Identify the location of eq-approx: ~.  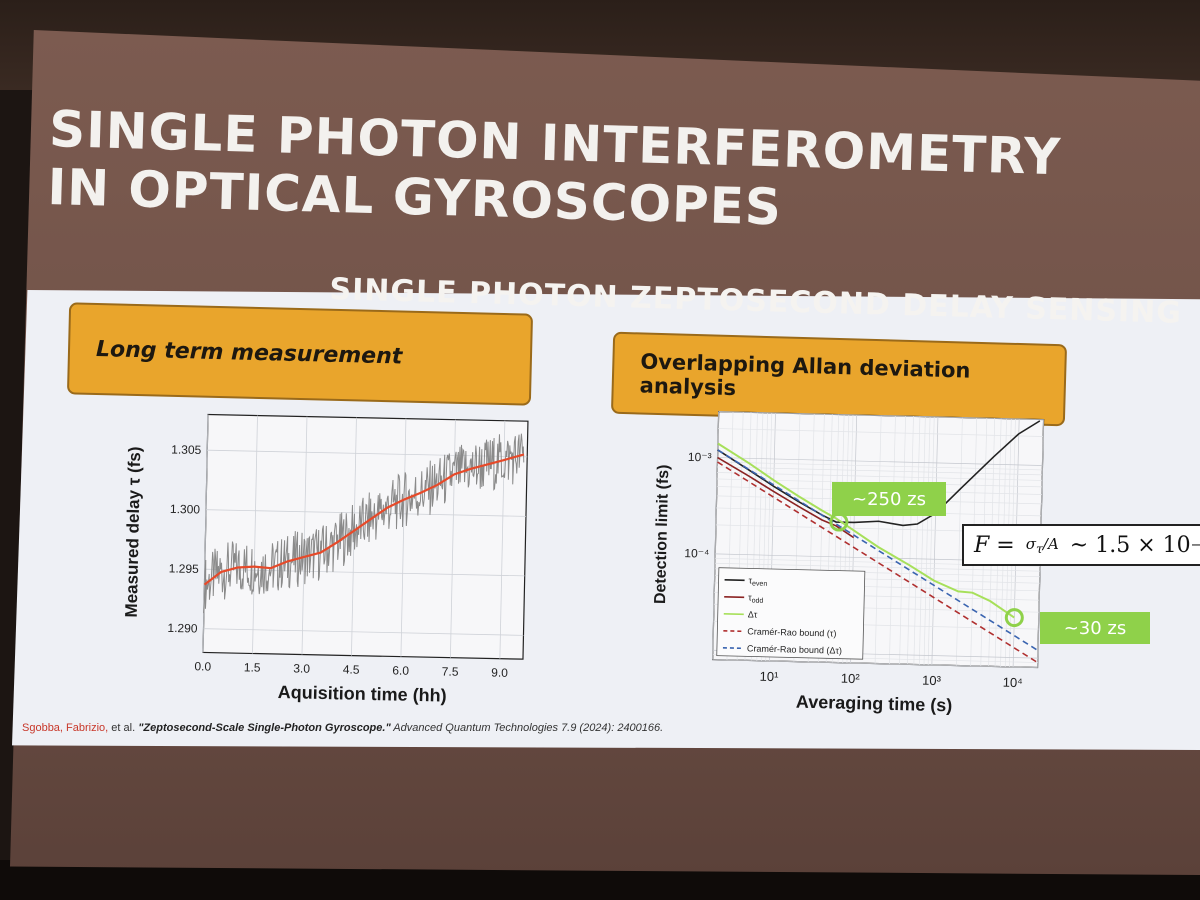
(1079, 545).